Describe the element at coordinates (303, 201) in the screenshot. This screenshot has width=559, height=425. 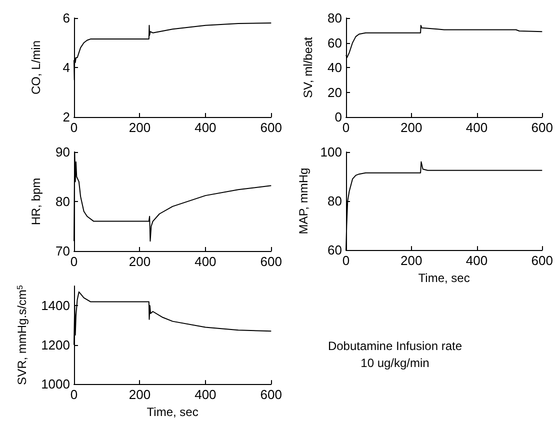
I see `y-axis-title: MAP, mmHg` at that location.